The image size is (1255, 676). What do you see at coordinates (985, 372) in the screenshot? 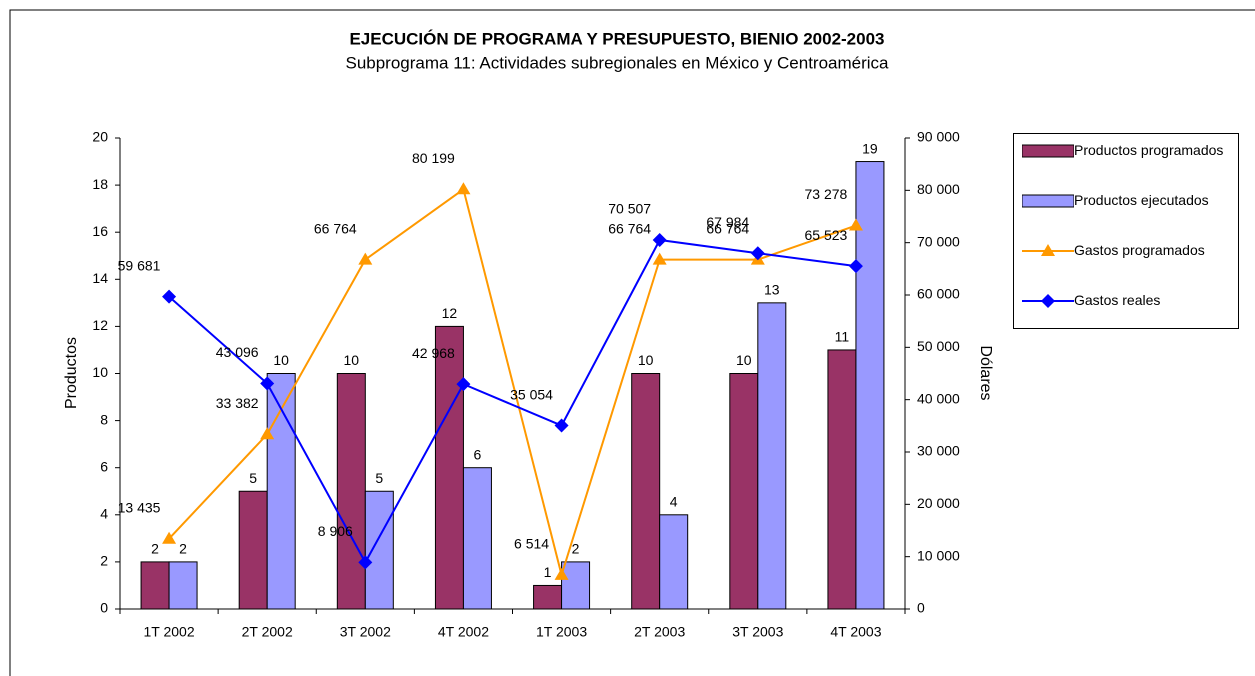
I see `y2-axis-title: Dólares` at bounding box center [985, 372].